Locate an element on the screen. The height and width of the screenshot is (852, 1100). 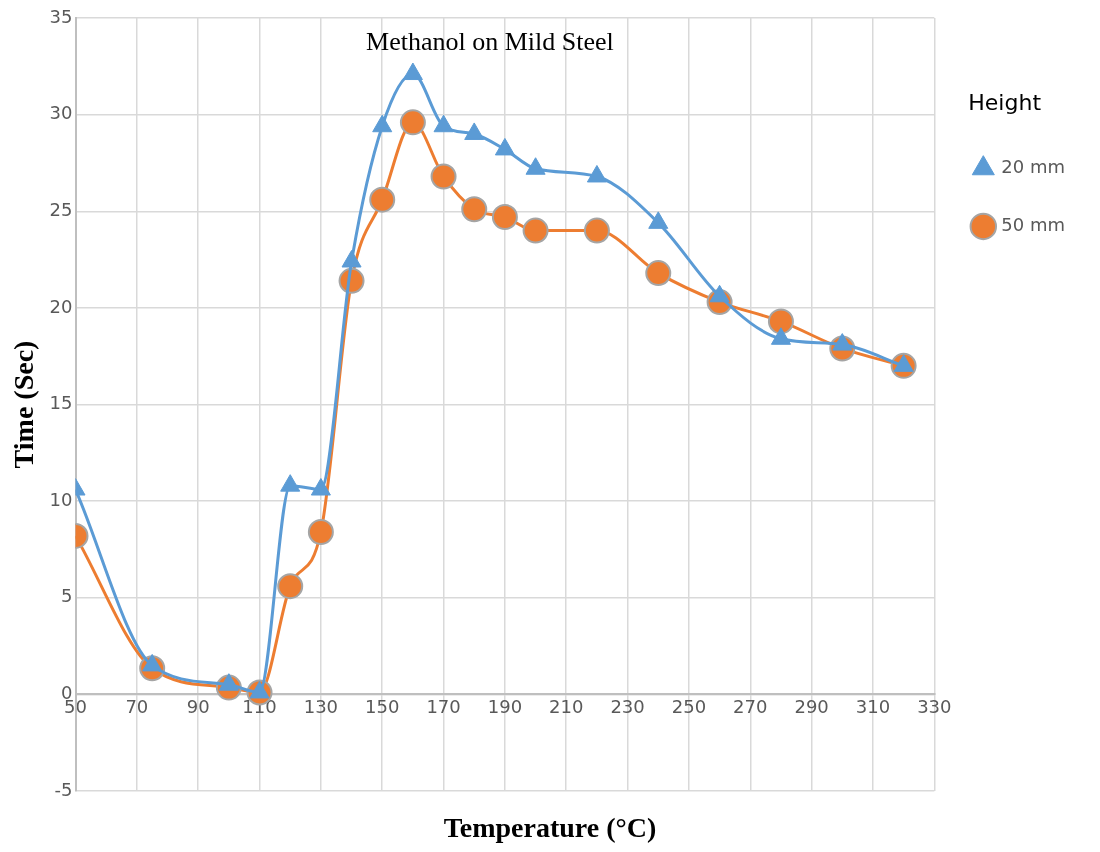
x-tick-label: 150 is located at coordinates (382, 706).